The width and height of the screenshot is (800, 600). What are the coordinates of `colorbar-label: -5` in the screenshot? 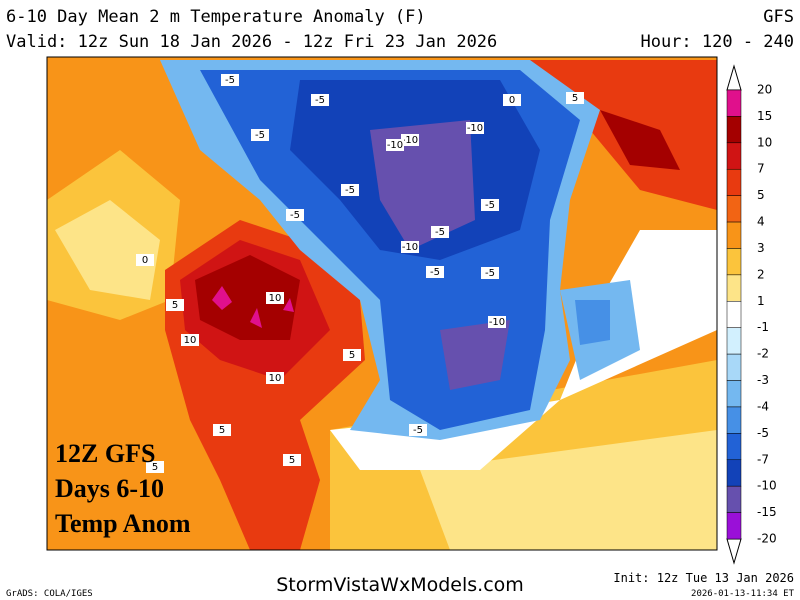 It's located at (763, 433).